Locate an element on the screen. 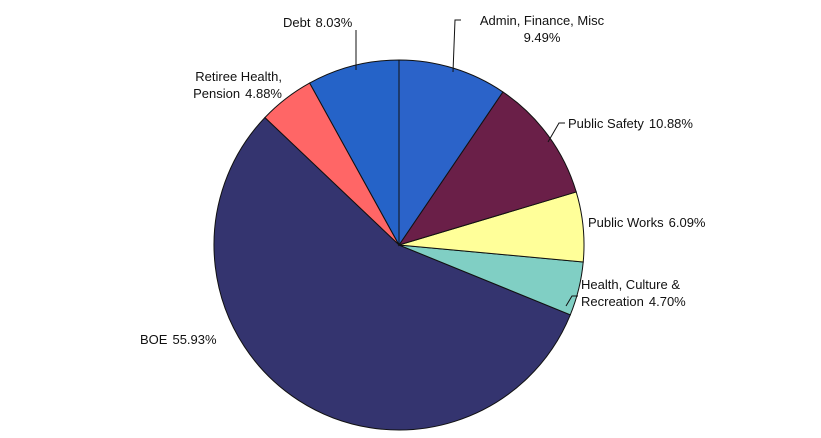 Image resolution: width=821 pixels, height=438 pixels. category-label: Health, Culture & Recreation is located at coordinates (630, 293).